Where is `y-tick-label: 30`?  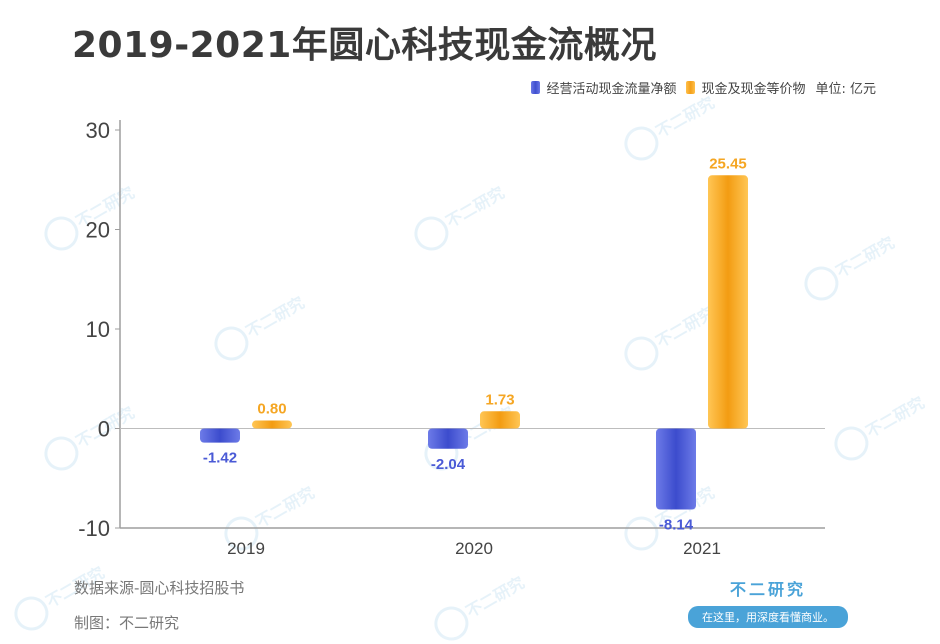
y-tick-label: 30 is located at coordinates (98, 130).